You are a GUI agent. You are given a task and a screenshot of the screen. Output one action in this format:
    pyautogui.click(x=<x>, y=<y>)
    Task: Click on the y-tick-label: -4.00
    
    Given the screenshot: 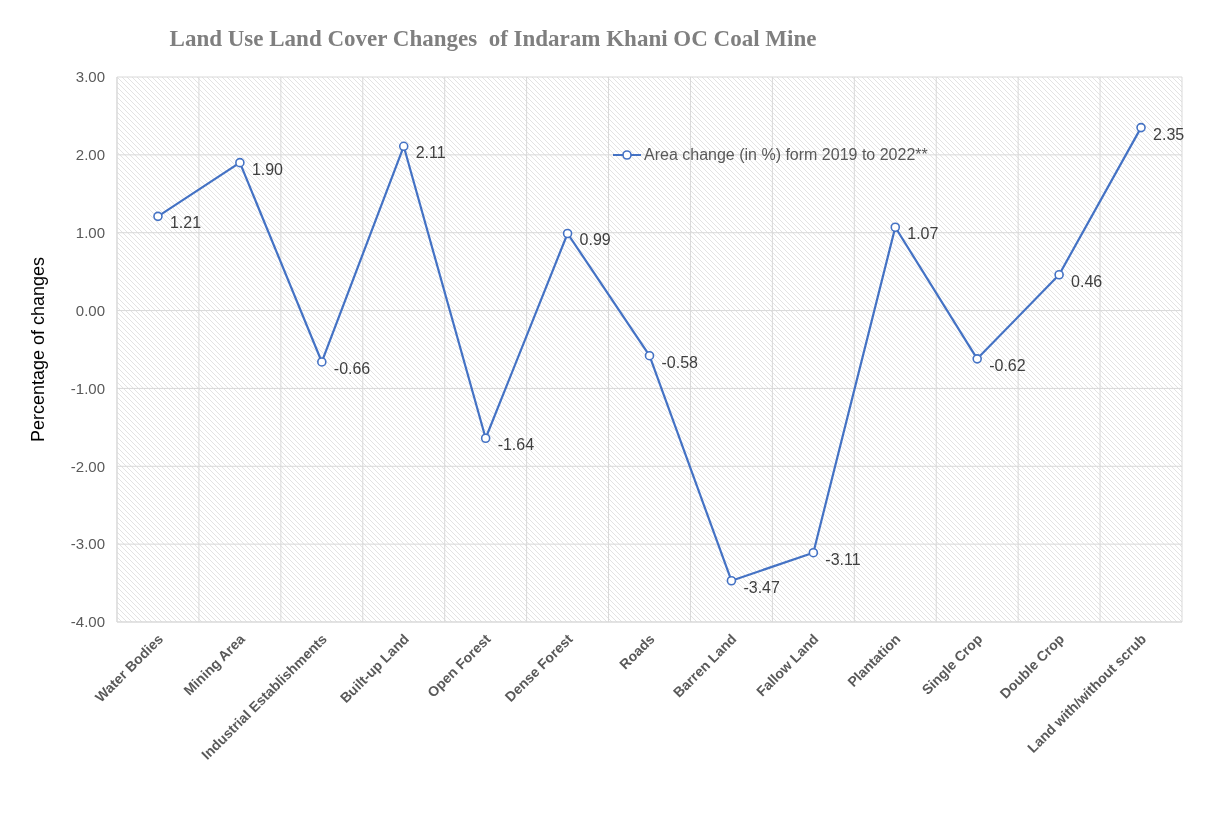 What is the action you would take?
    pyautogui.click(x=87, y=622)
    